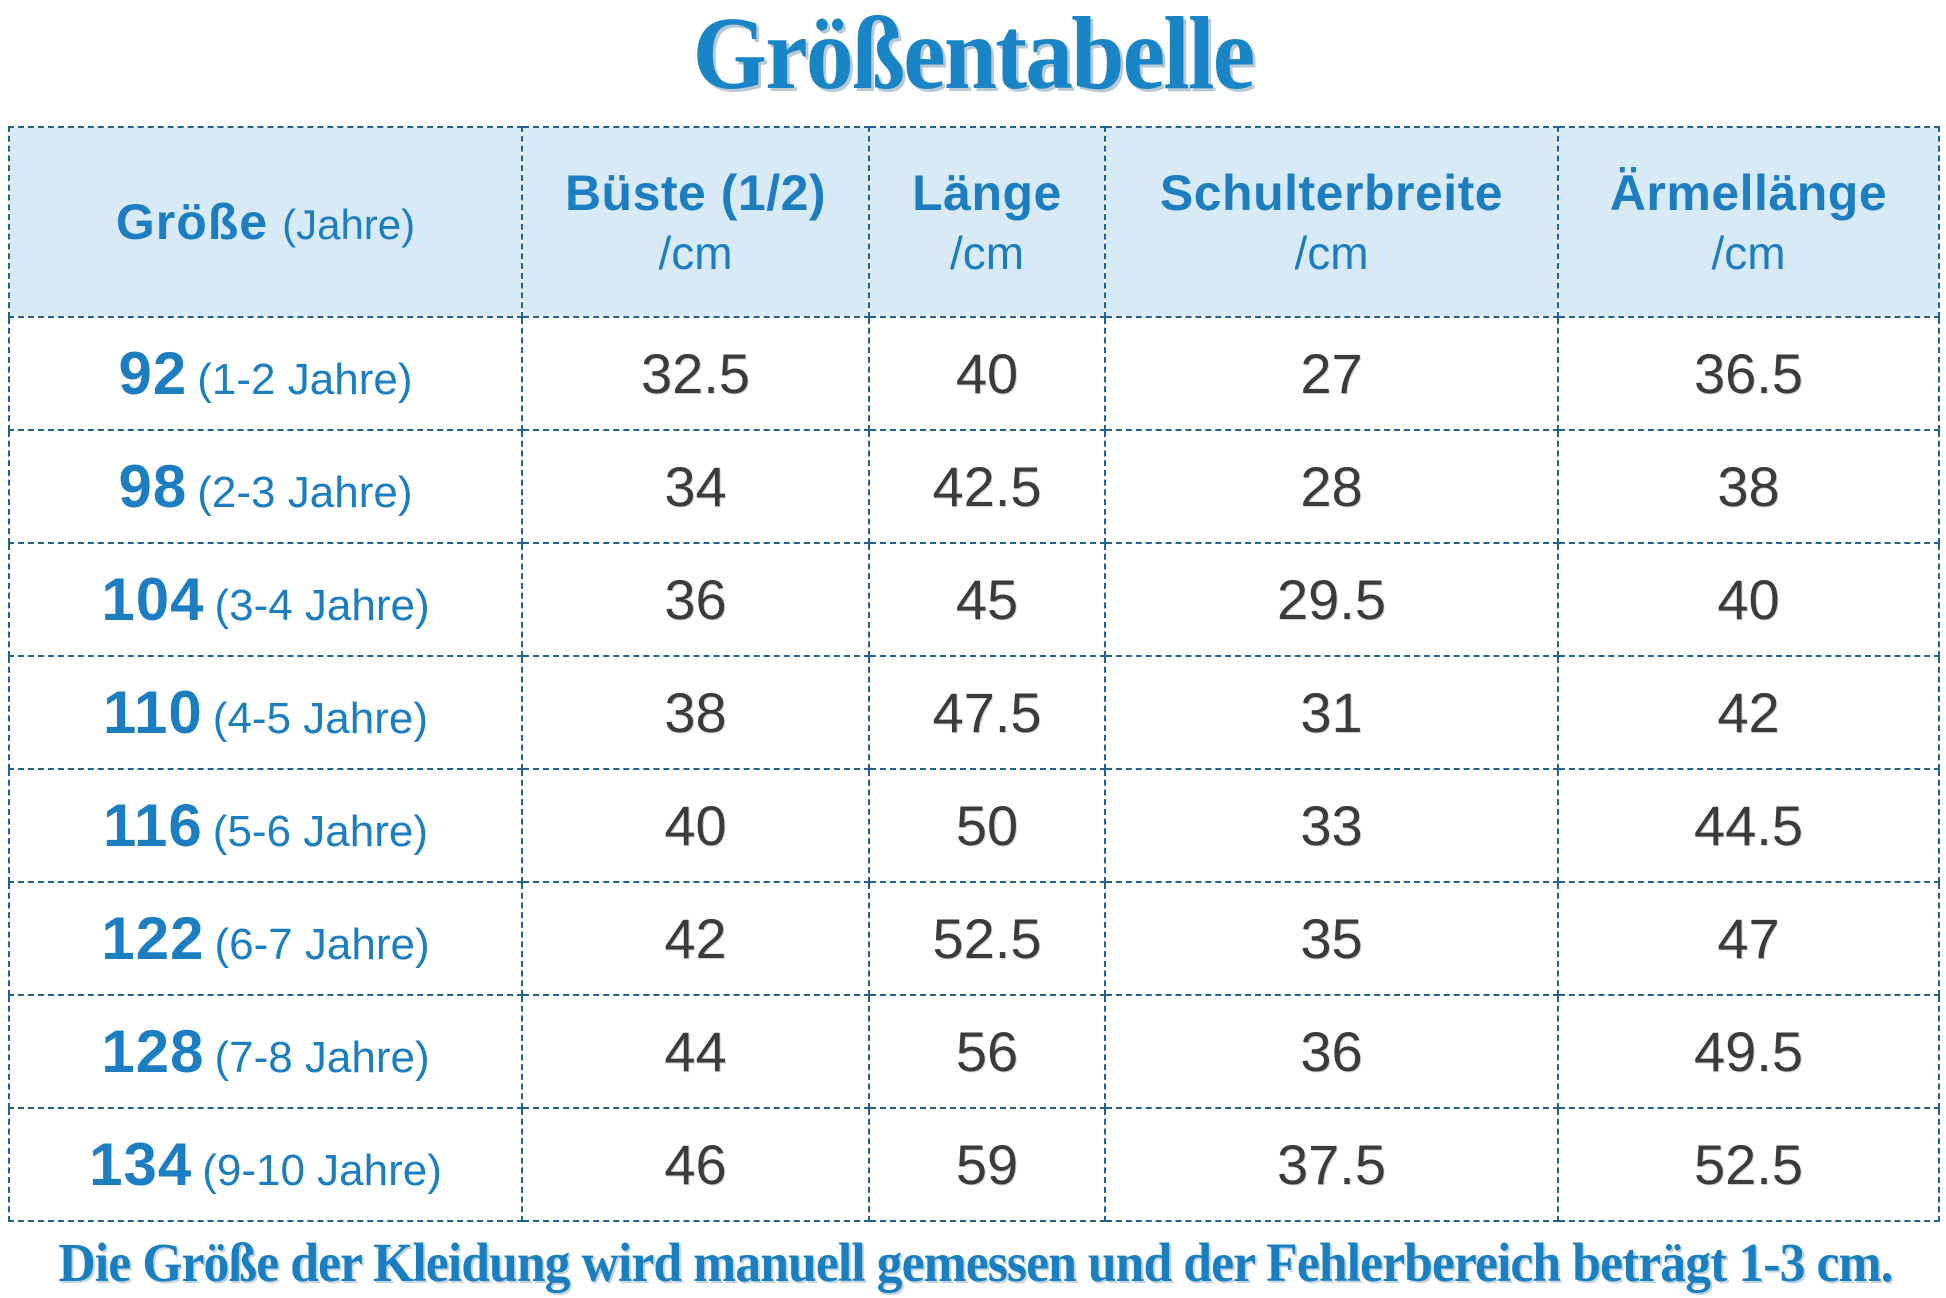  Describe the element at coordinates (153, 1051) in the screenshot. I see `size-number: 128` at that location.